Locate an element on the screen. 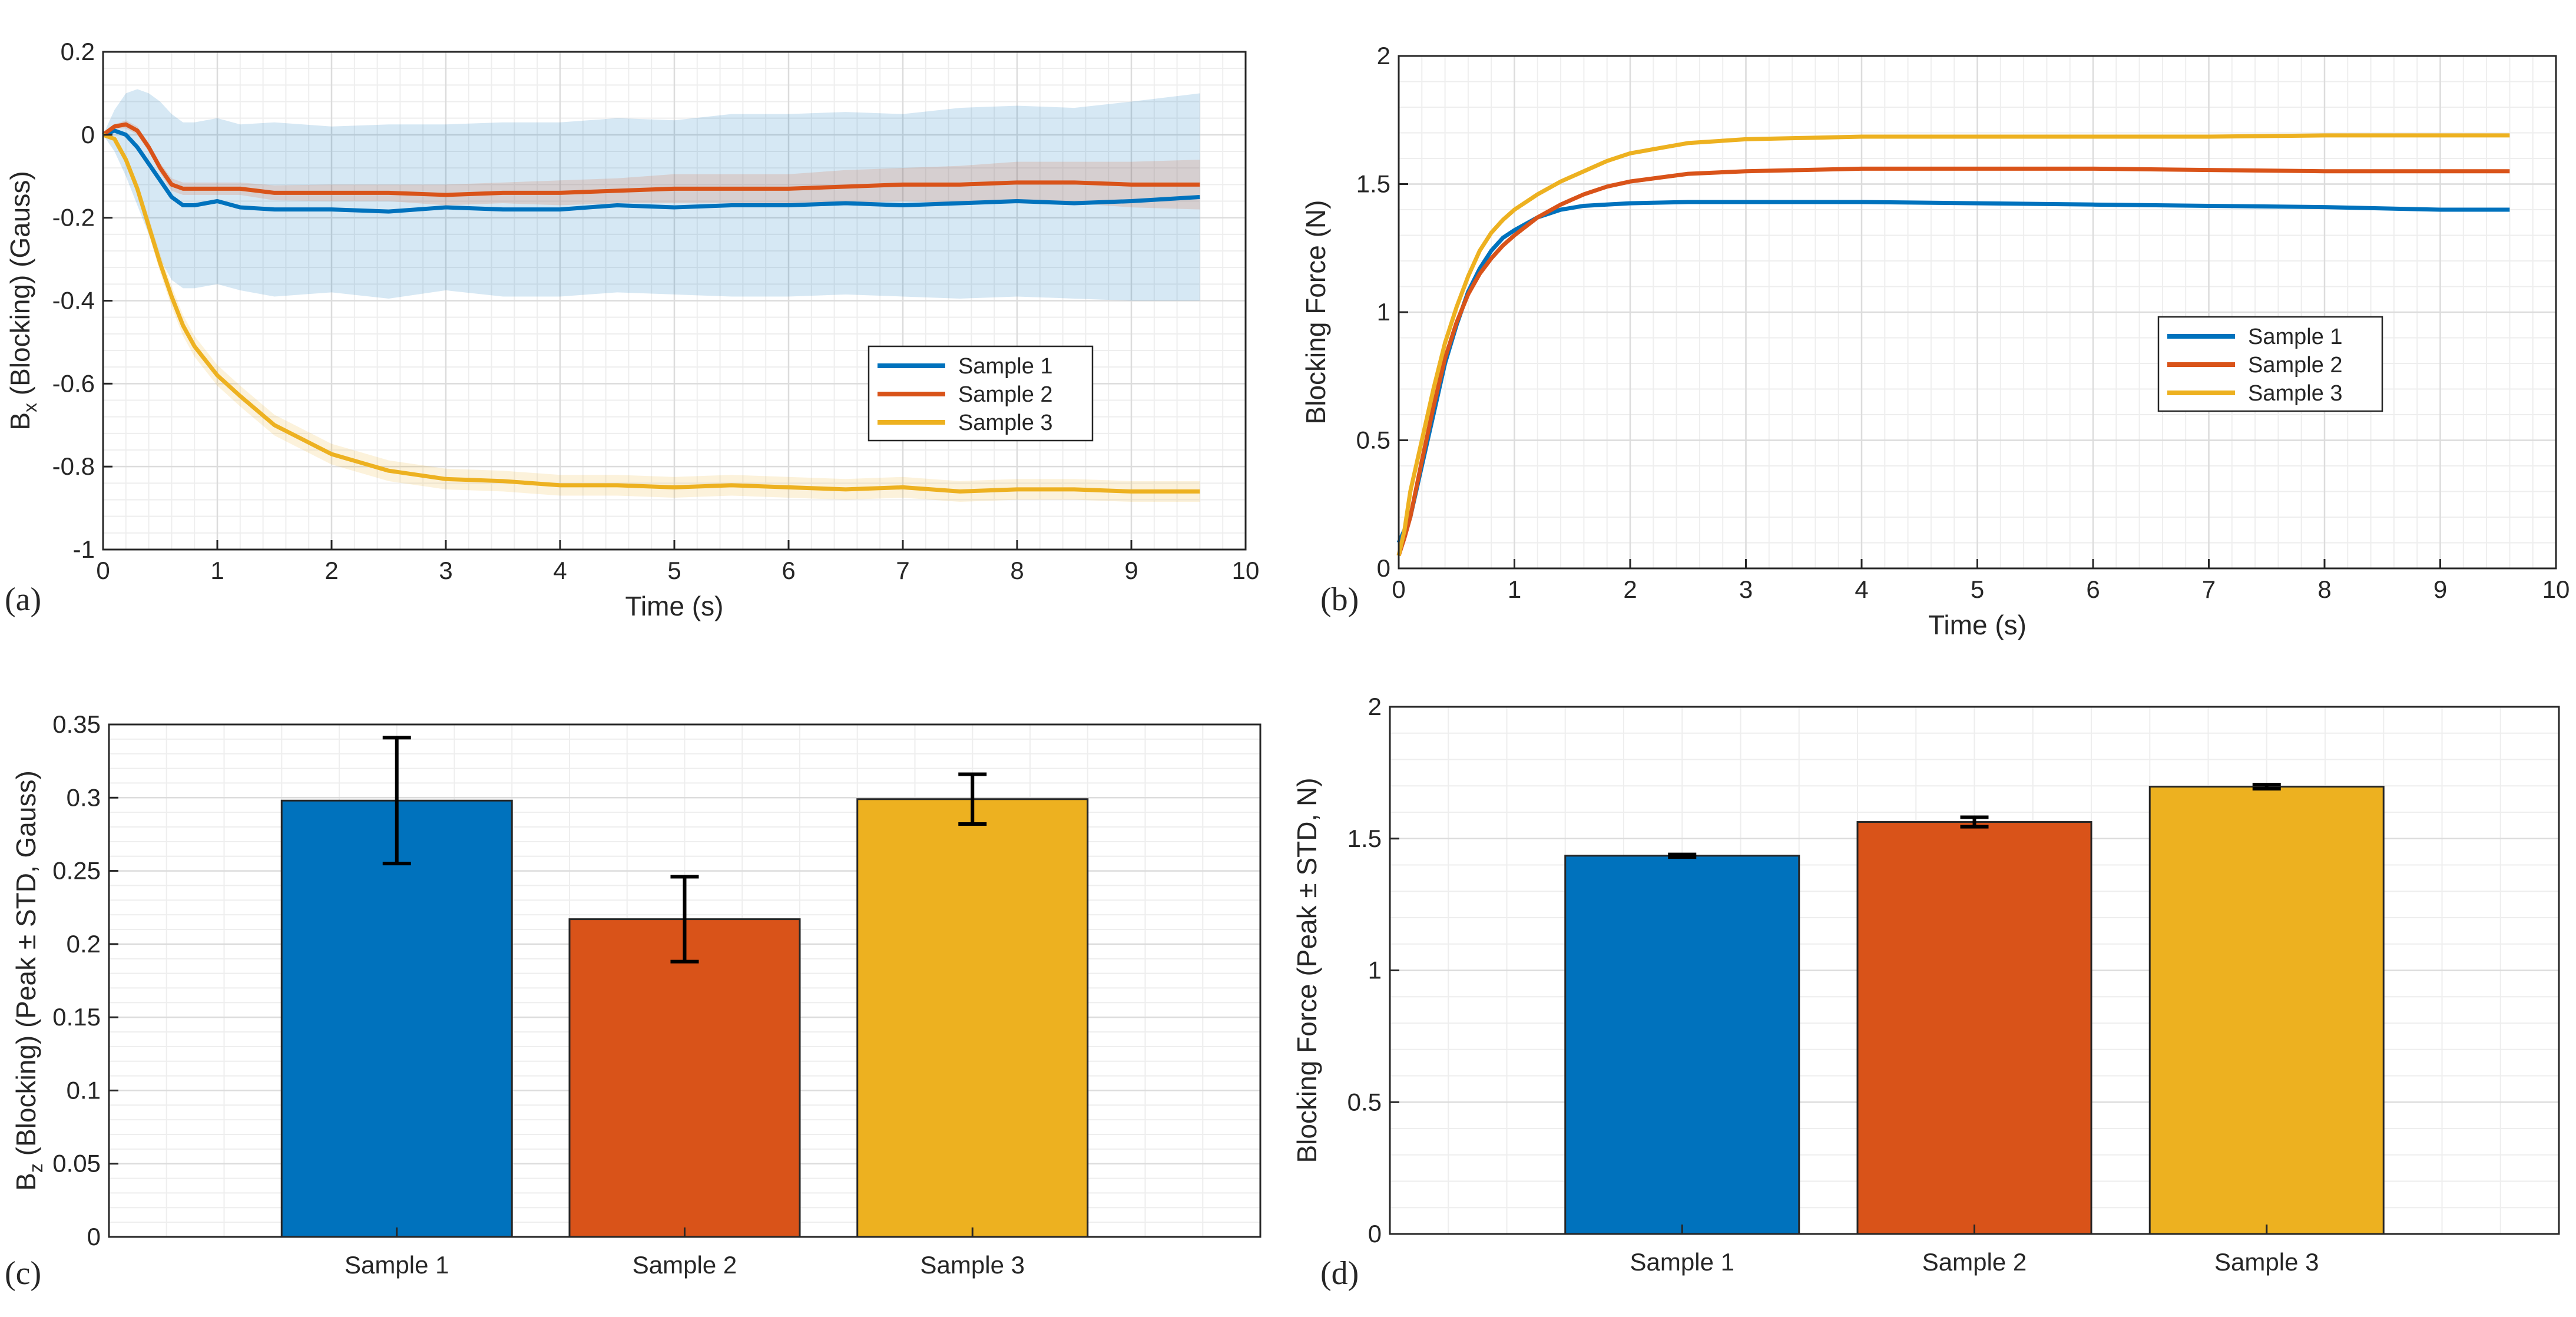 The image size is (2576, 1317). y-axis-label: Blocking Force (Peak ± STD, N) is located at coordinates (1307, 970).